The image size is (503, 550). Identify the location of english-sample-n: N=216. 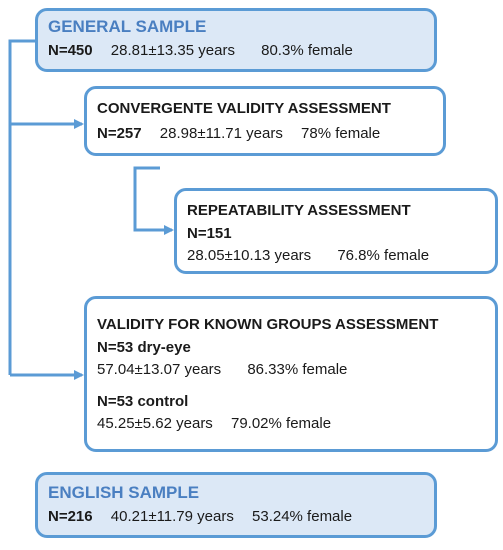
(70, 516).